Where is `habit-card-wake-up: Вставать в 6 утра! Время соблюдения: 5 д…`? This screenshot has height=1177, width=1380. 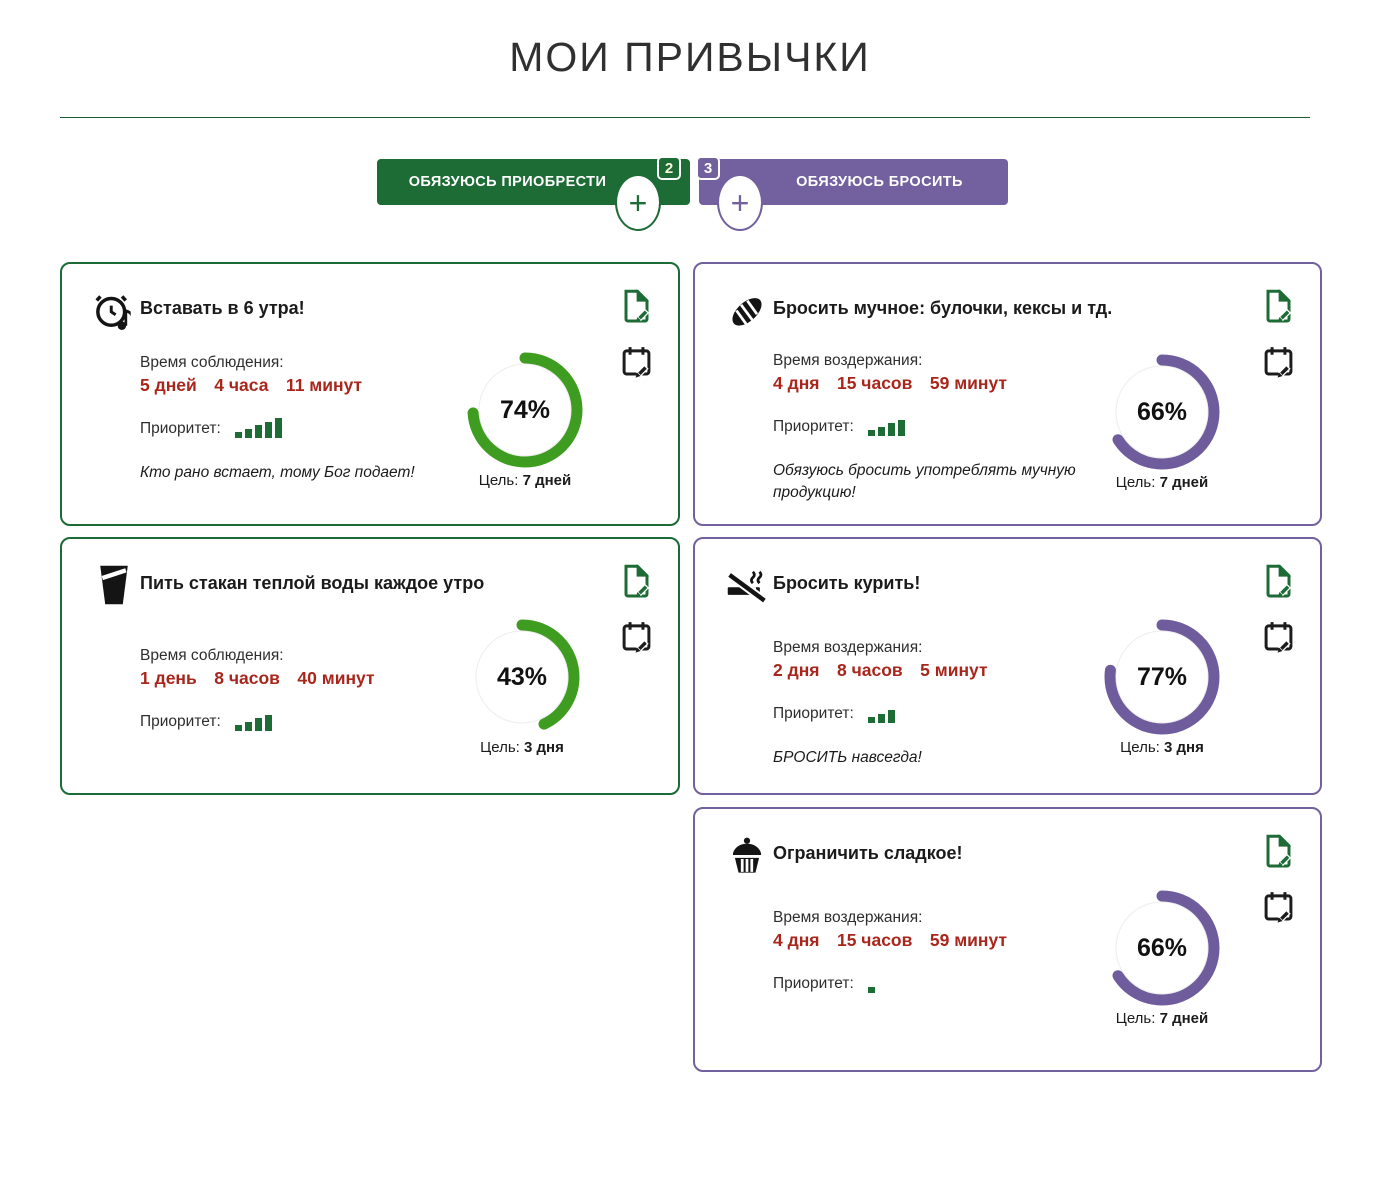
habit-card-wake-up: Вставать в 6 утра! Время соблюдения: 5 д… is located at coordinates (370, 394).